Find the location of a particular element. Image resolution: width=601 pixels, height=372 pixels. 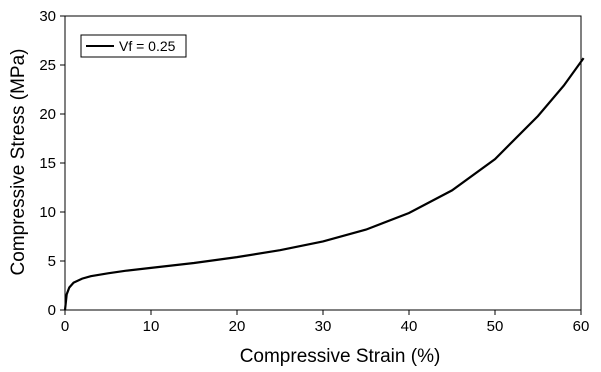

y-tick-label: 20 is located at coordinates (47, 114).